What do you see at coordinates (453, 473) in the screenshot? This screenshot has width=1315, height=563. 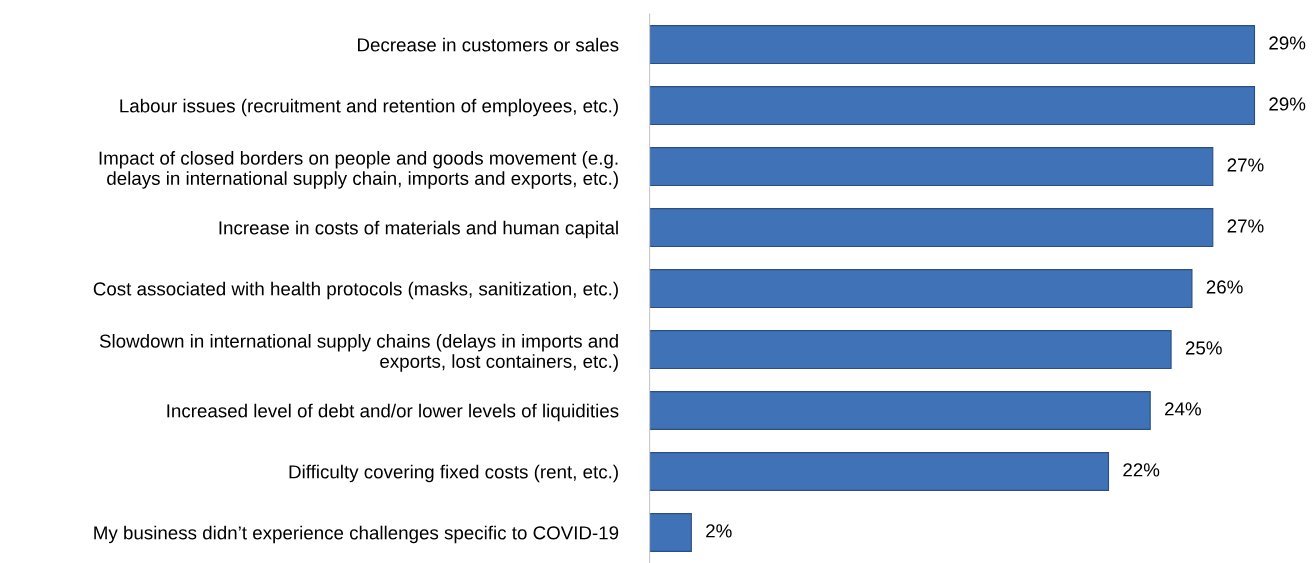 I see `y-tick-label: Difficulty covering fixed costs (rent, etc.)` at bounding box center [453, 473].